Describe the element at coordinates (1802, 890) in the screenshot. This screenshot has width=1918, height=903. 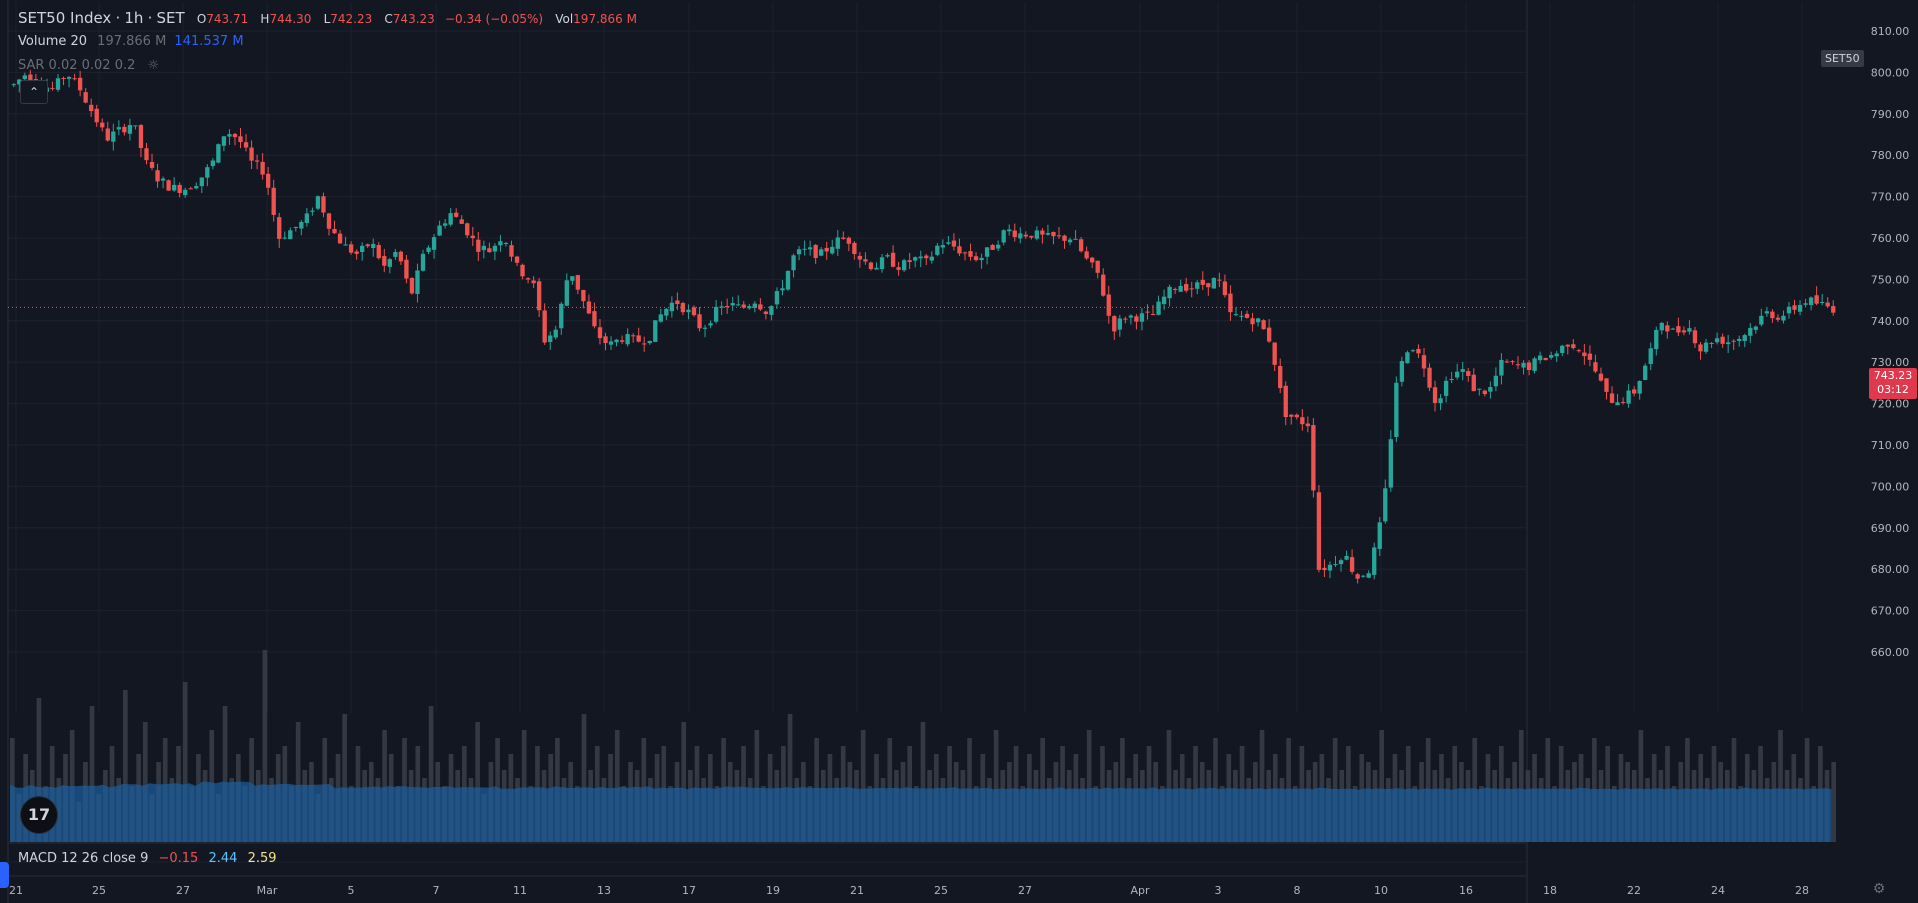
I see `x-tick-label: 28` at that location.